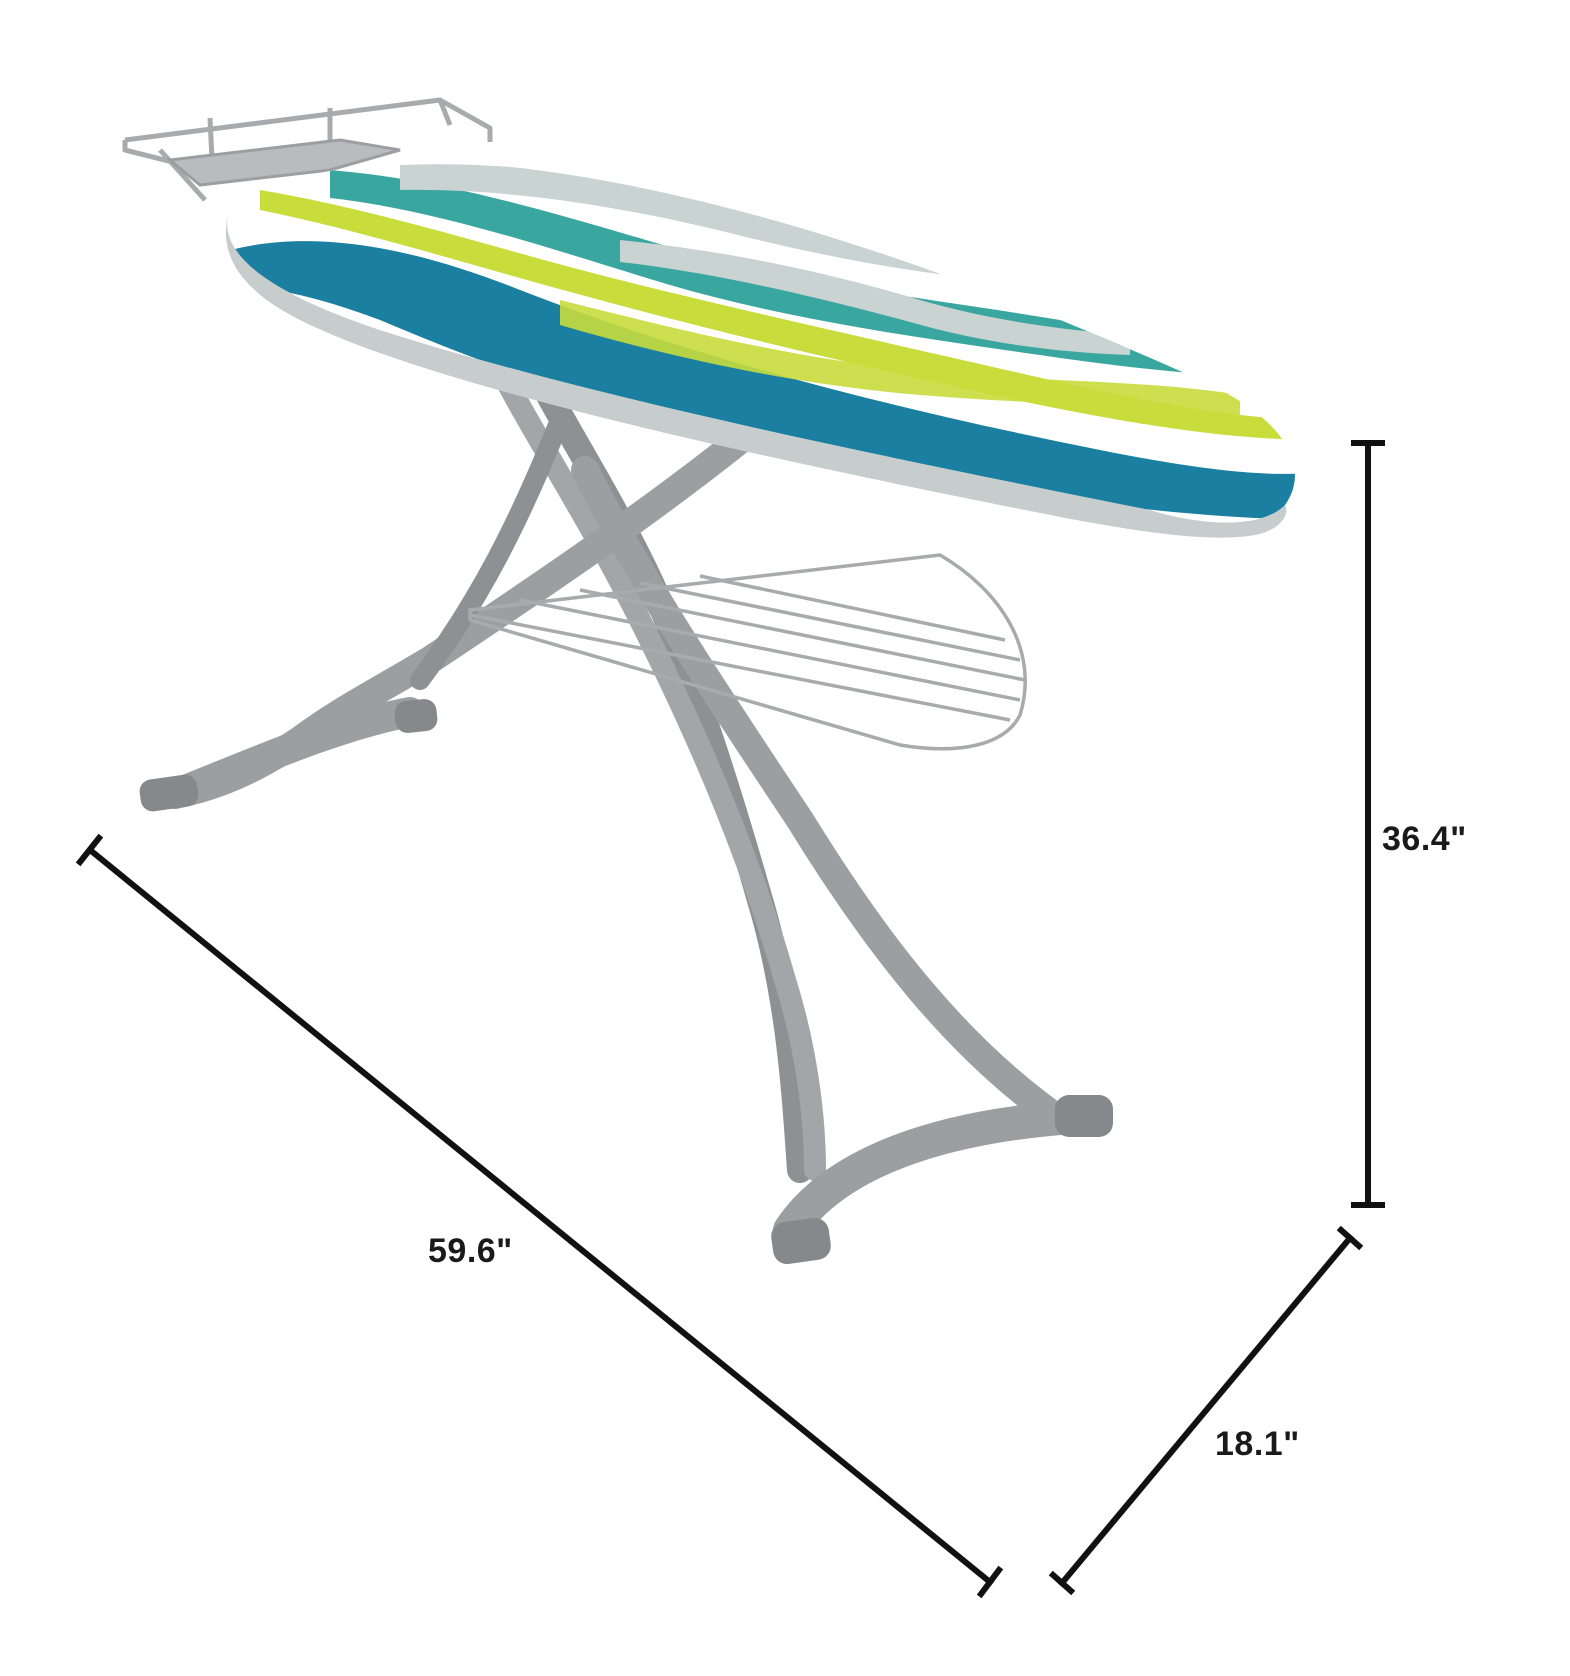  What do you see at coordinates (283, 162) in the screenshot?
I see `iron-rest-plate` at bounding box center [283, 162].